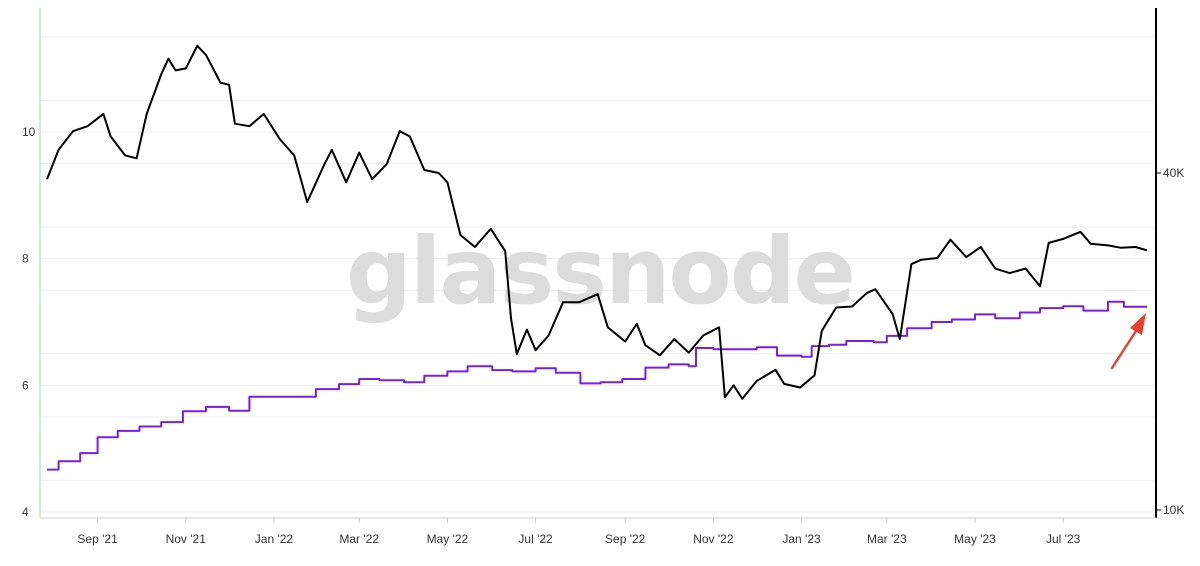  I want to click on x-tick-label: Nov '22, so click(713, 539).